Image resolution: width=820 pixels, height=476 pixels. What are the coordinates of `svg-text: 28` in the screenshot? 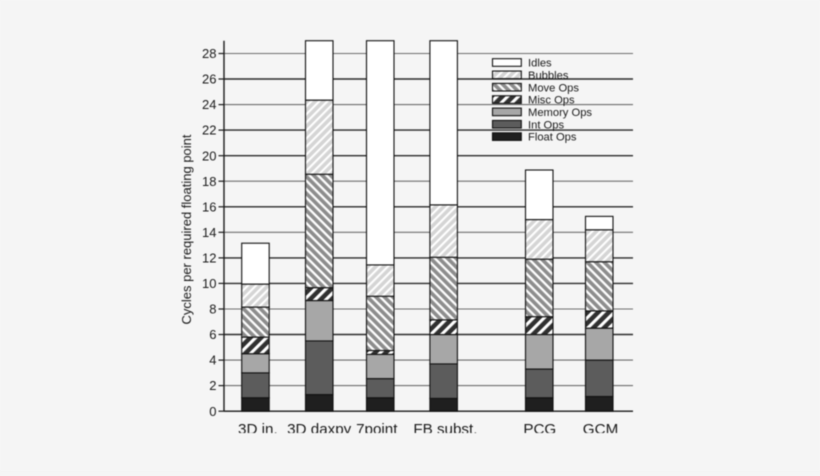 It's located at (209, 53).